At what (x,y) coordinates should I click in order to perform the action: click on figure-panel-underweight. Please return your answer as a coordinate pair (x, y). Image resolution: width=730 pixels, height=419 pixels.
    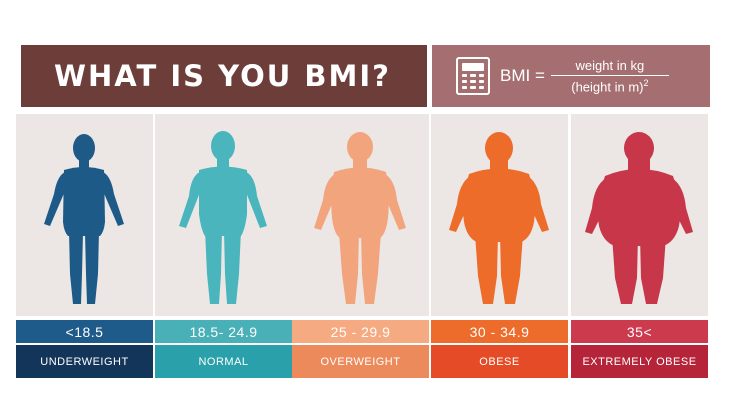
    Looking at the image, I should click on (84, 215).